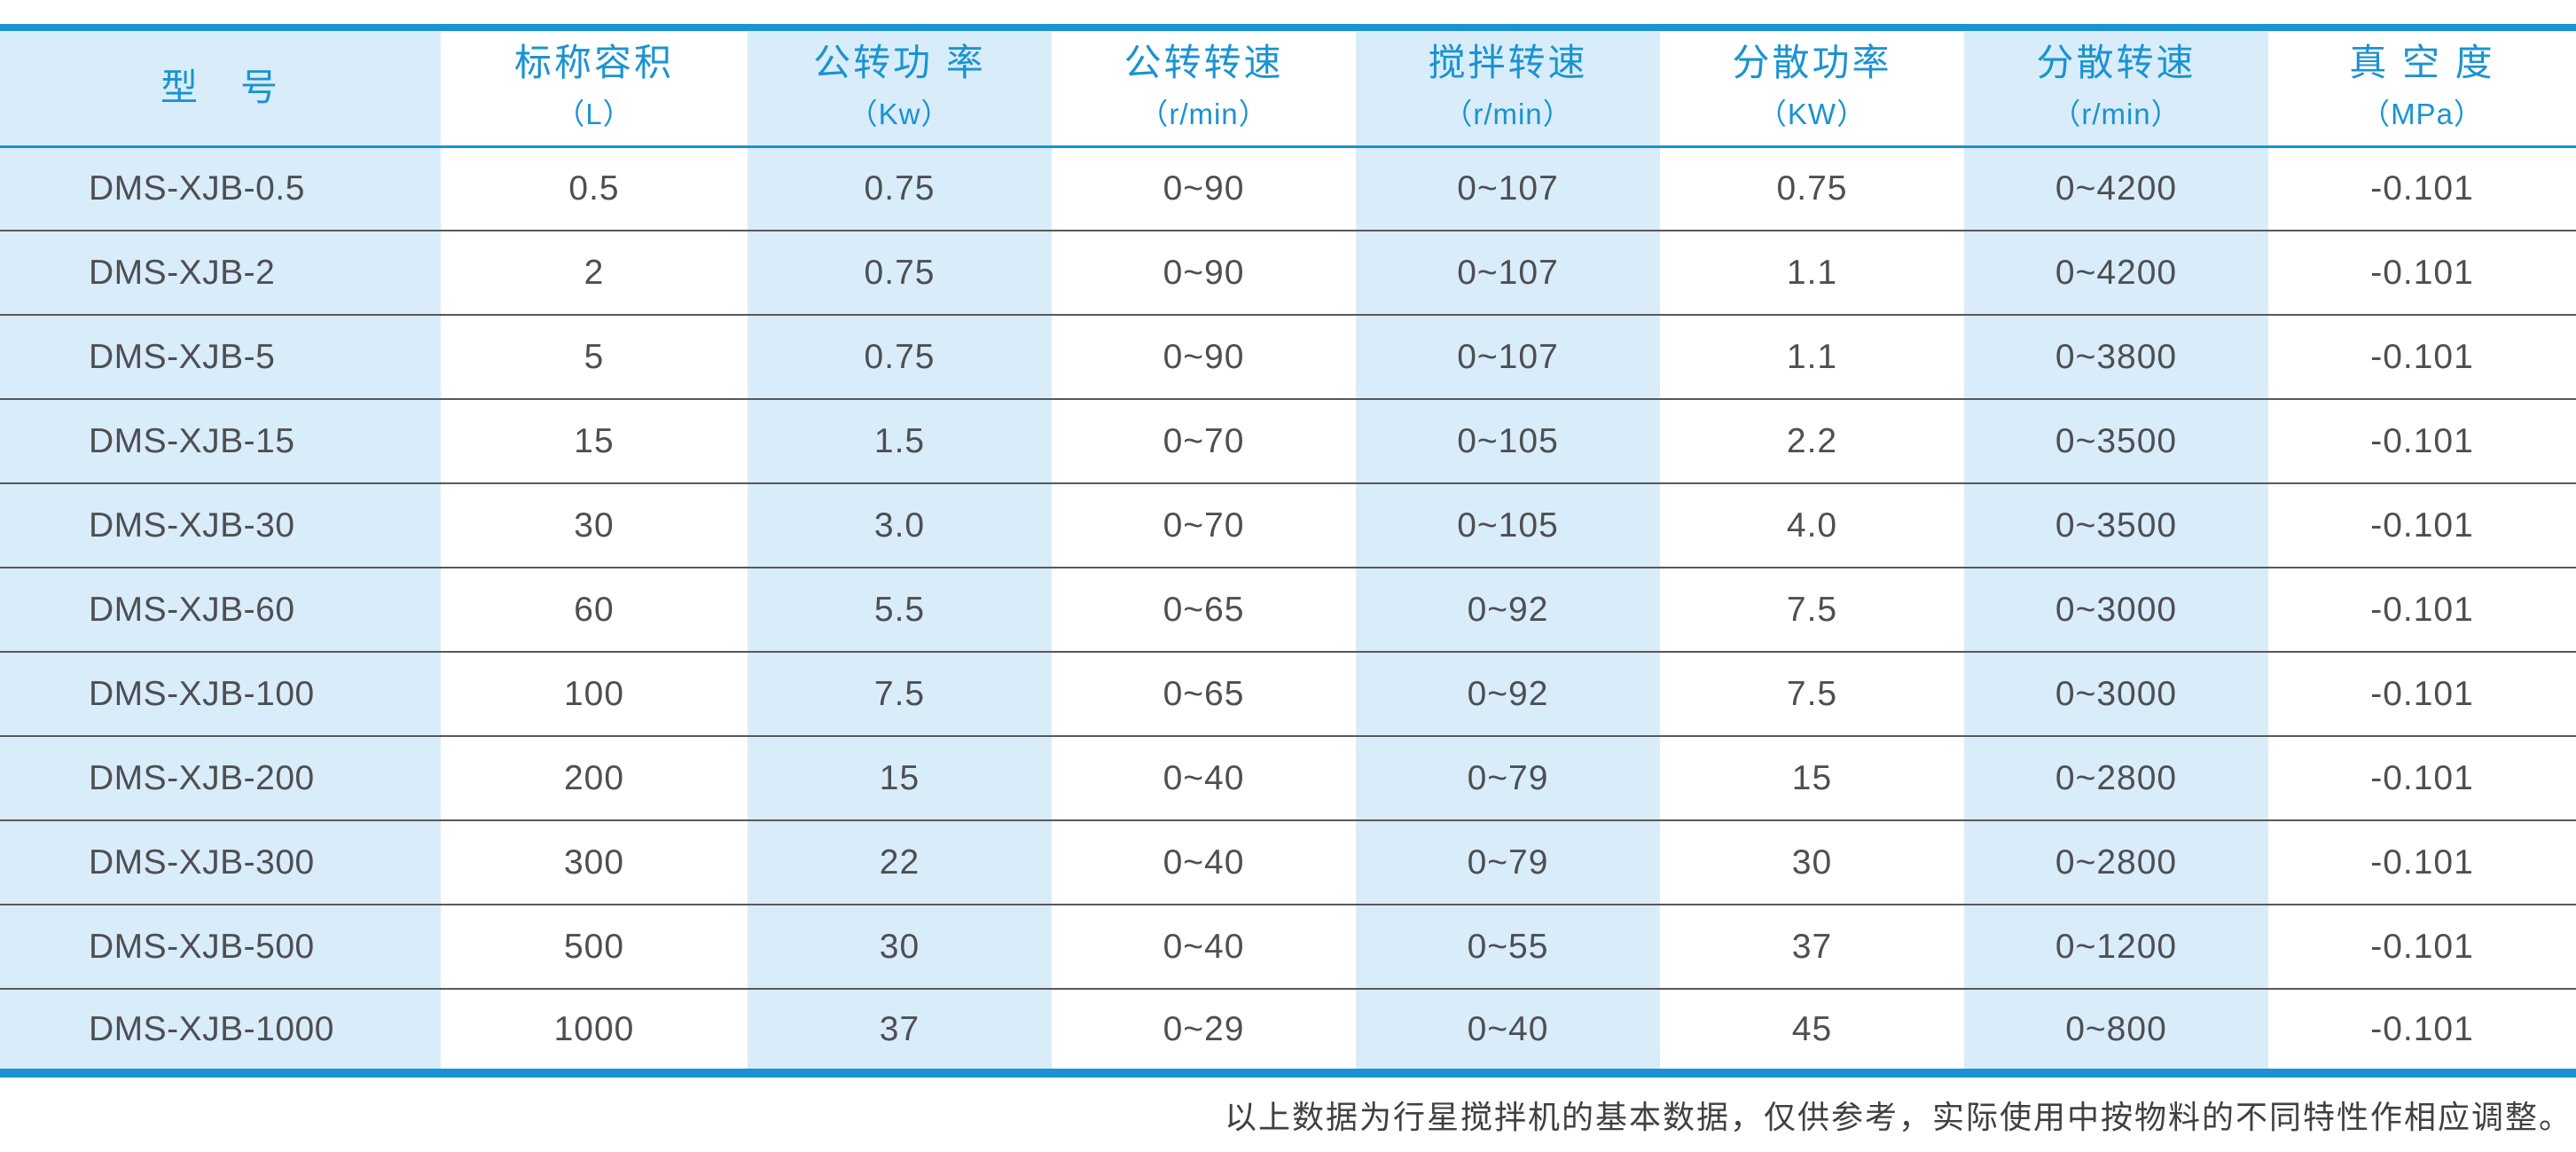 The height and width of the screenshot is (1152, 2576). What do you see at coordinates (1508, 946) in the screenshot?
I see `value-cell: 0~55` at bounding box center [1508, 946].